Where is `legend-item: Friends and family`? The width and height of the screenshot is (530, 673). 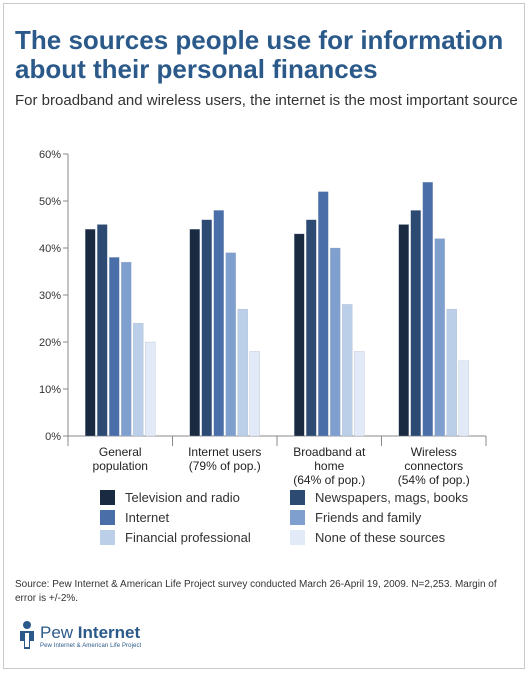
legend-item: Friends and family is located at coordinates (355, 517).